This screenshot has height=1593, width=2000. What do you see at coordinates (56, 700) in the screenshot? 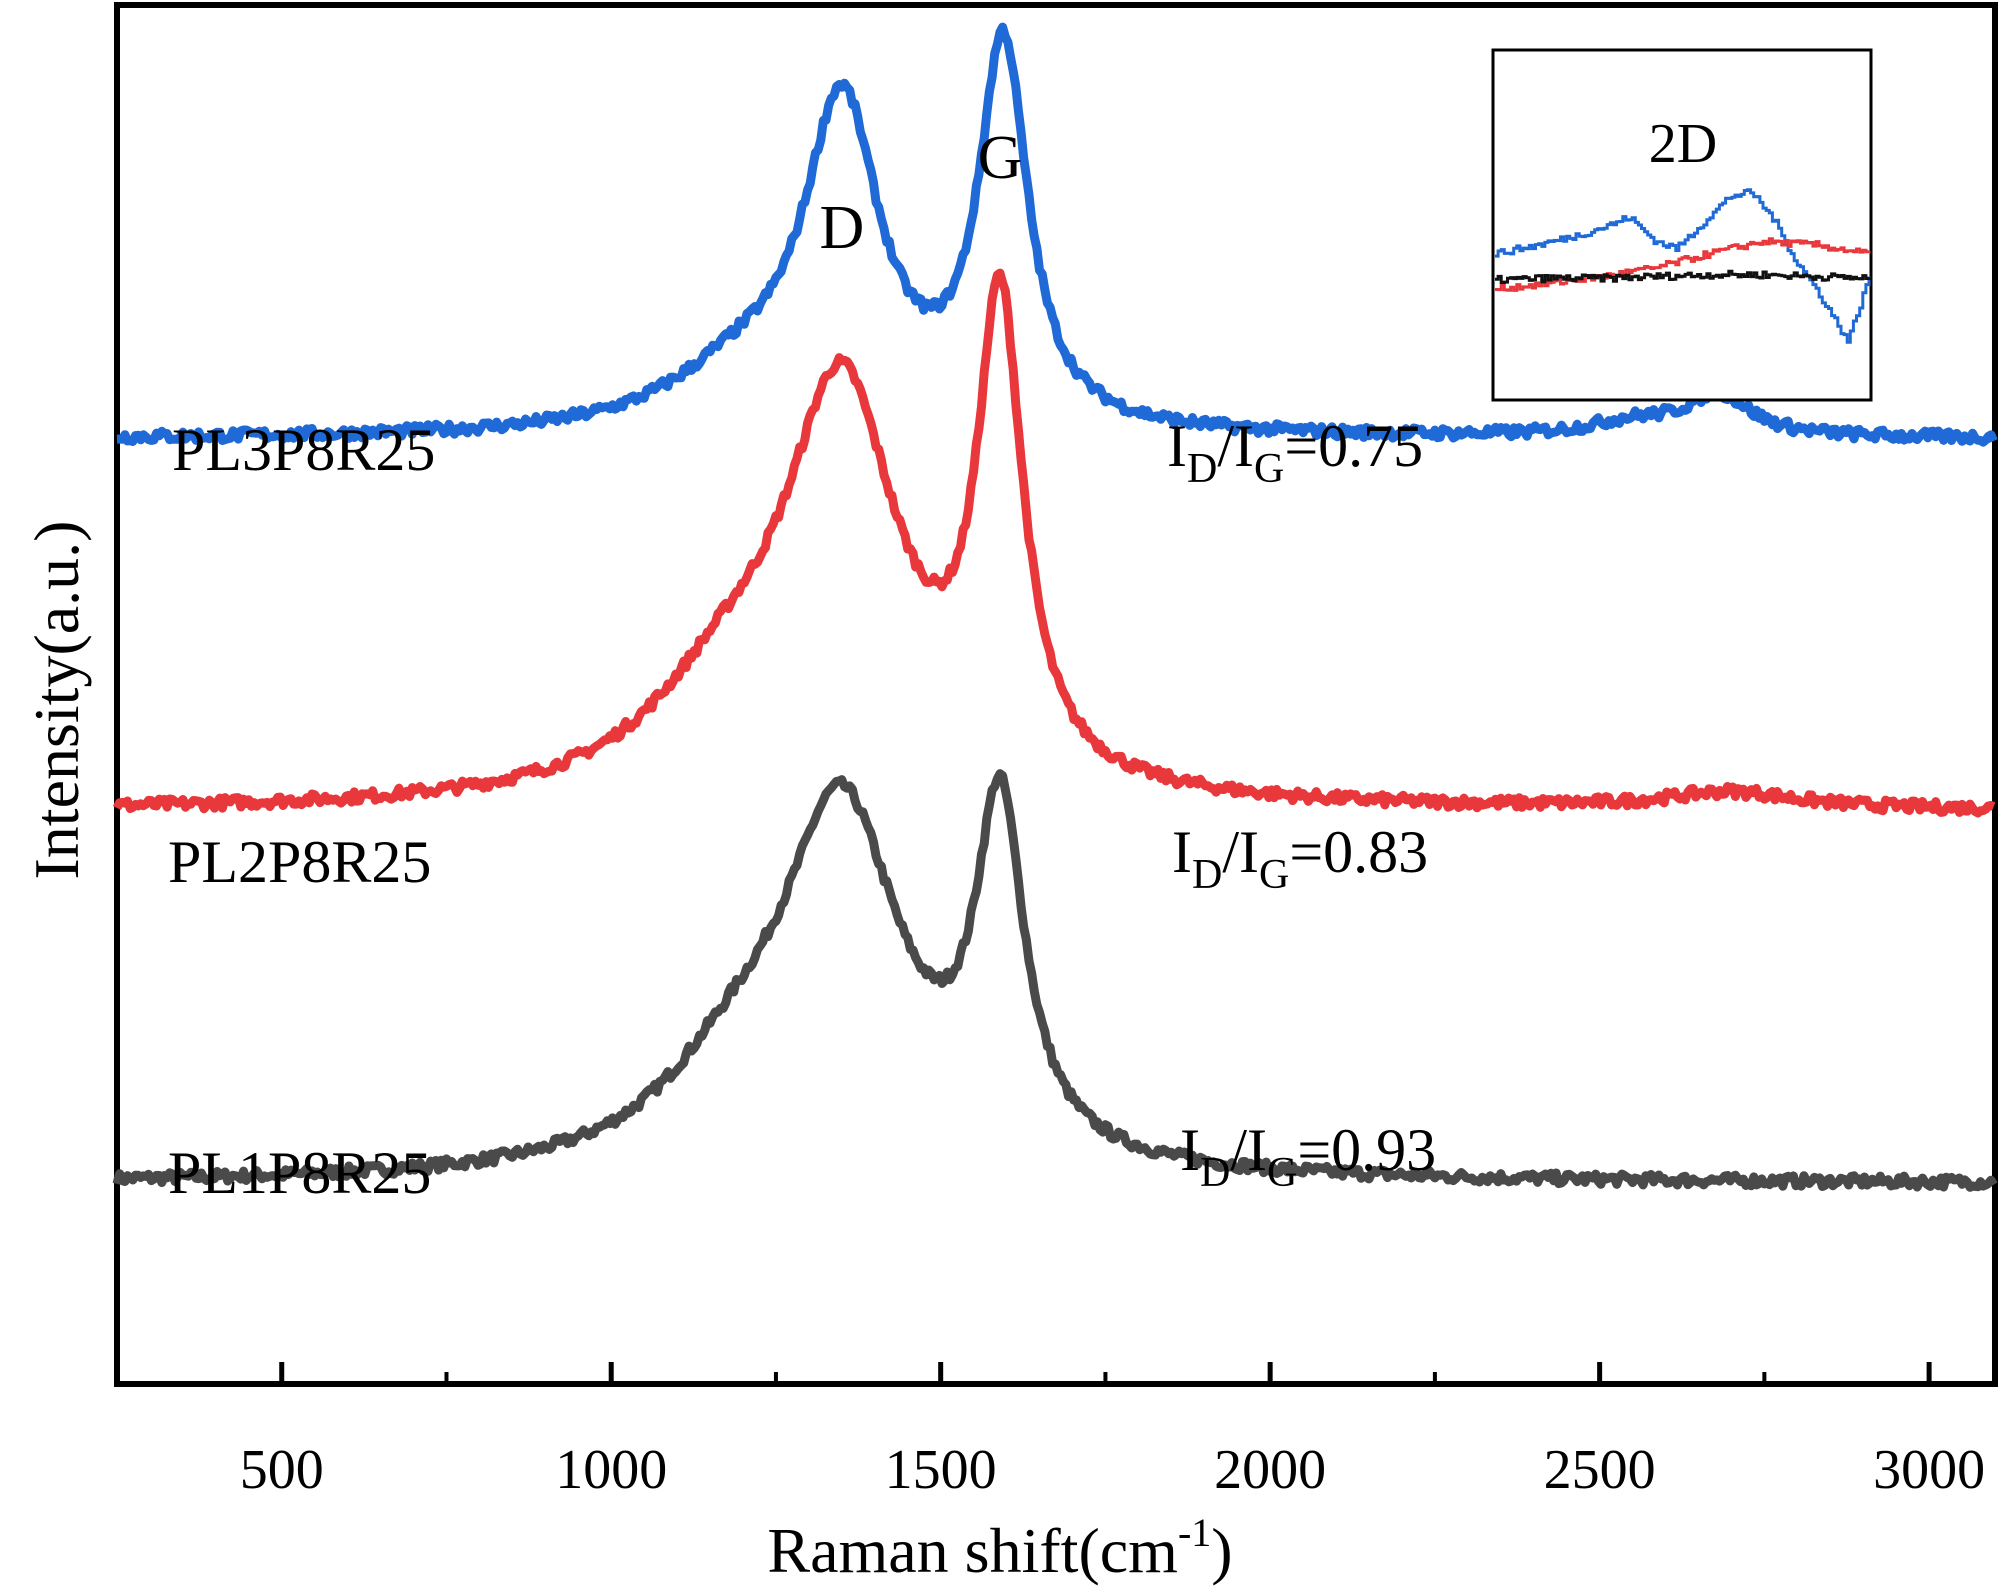
I see `y-axis-title: Intensity(a.u.)` at bounding box center [56, 700].